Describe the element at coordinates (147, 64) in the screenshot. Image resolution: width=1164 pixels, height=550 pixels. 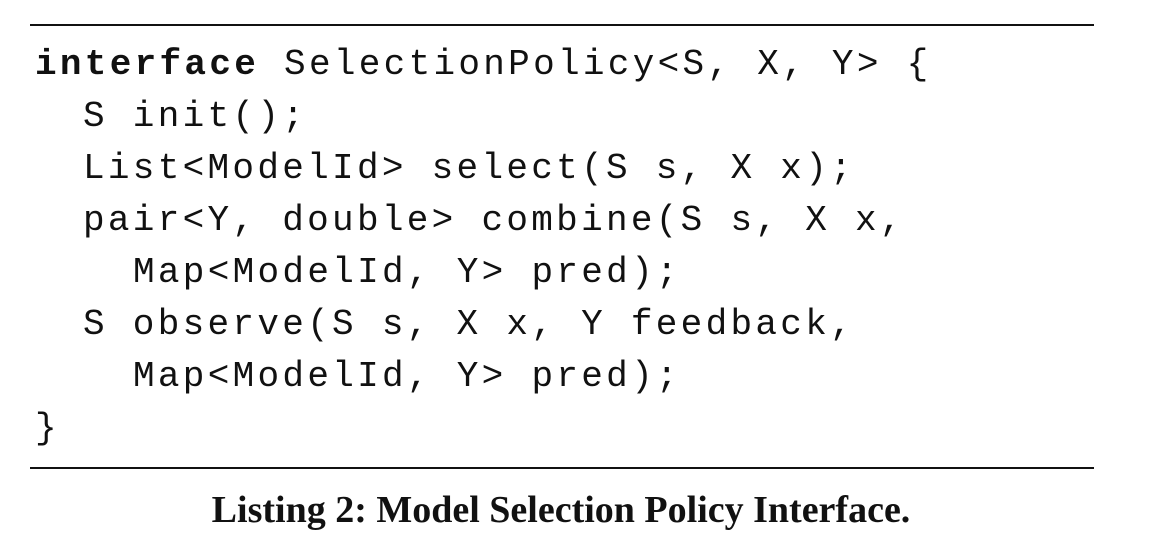
I see `code-keyword: interface` at that location.